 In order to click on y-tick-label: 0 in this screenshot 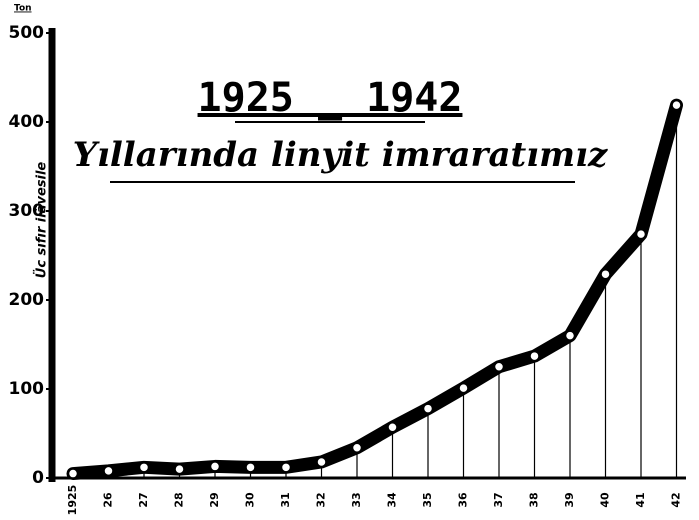, I will do `click(38, 478)`.